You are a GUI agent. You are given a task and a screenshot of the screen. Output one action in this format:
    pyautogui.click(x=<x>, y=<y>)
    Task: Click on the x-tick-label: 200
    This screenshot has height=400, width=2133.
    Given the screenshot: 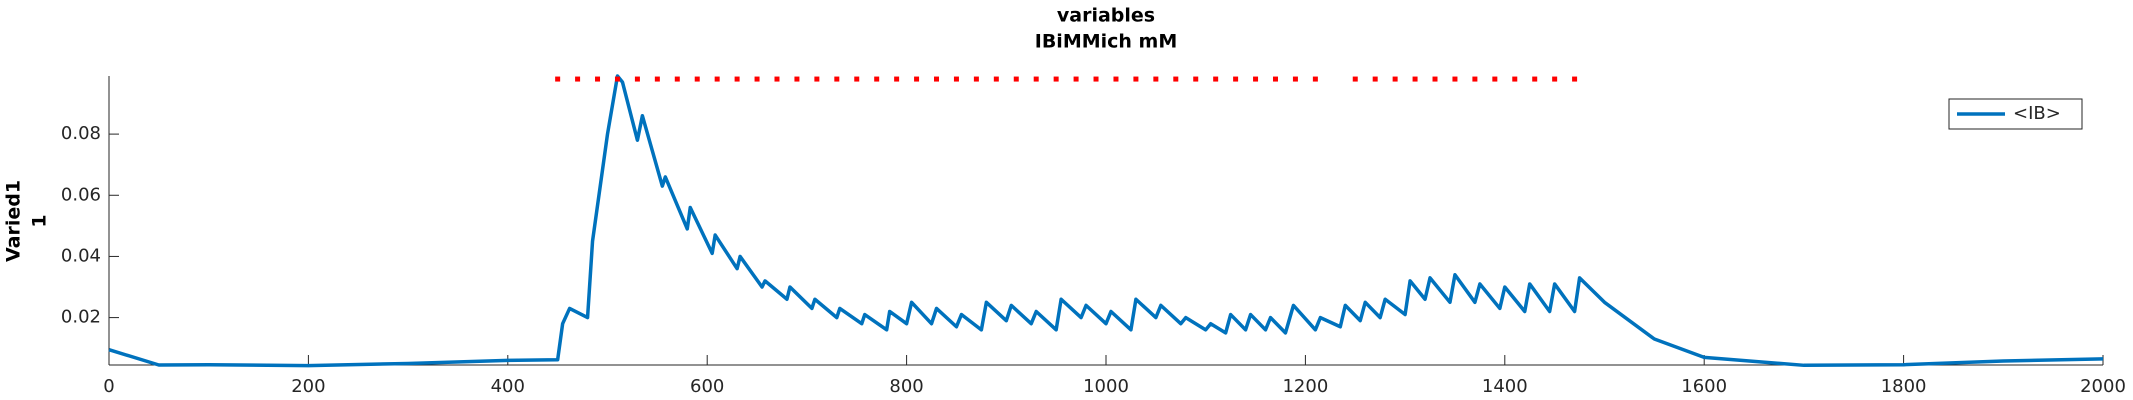 What is the action you would take?
    pyautogui.click(x=308, y=386)
    